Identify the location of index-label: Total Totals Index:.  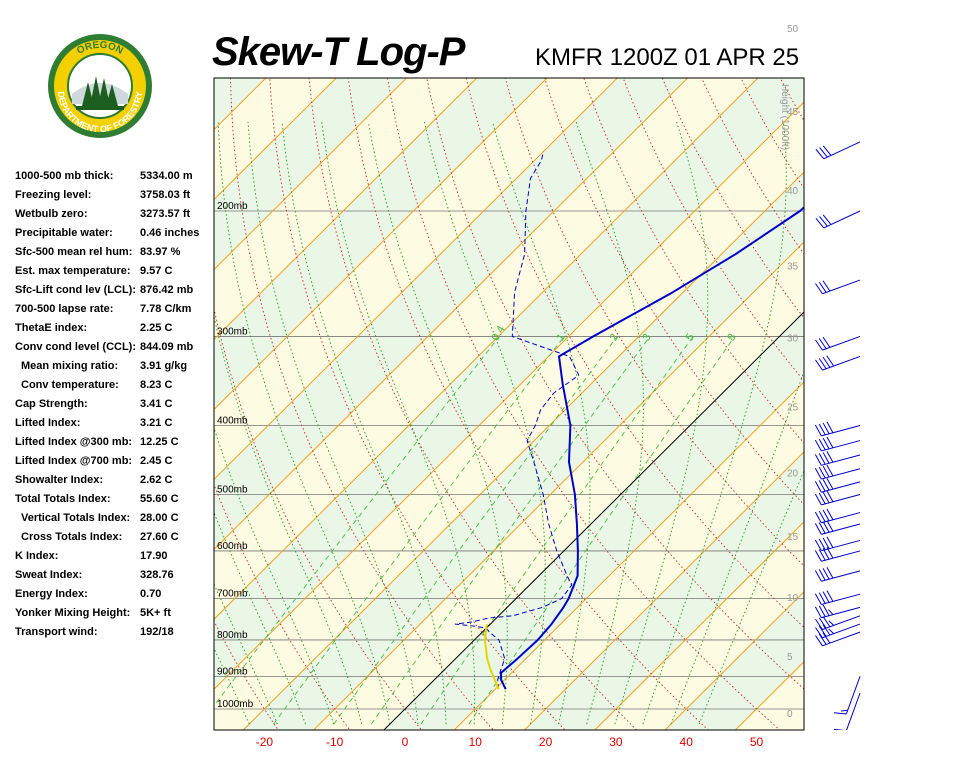
(63, 499).